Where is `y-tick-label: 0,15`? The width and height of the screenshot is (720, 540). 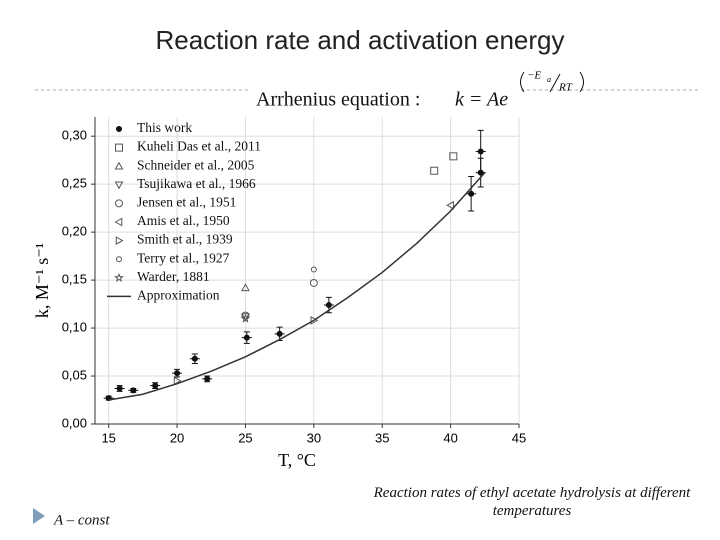 y-tick-label: 0,15 is located at coordinates (74, 279).